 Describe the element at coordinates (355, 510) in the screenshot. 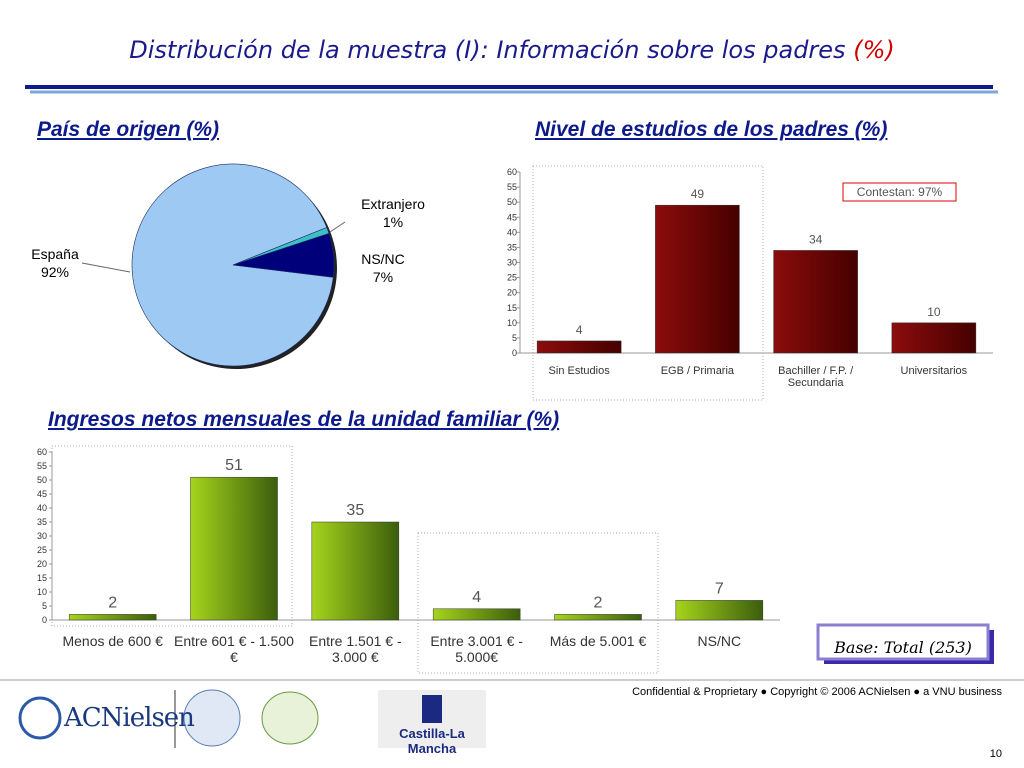

I see `value-label: 35` at that location.